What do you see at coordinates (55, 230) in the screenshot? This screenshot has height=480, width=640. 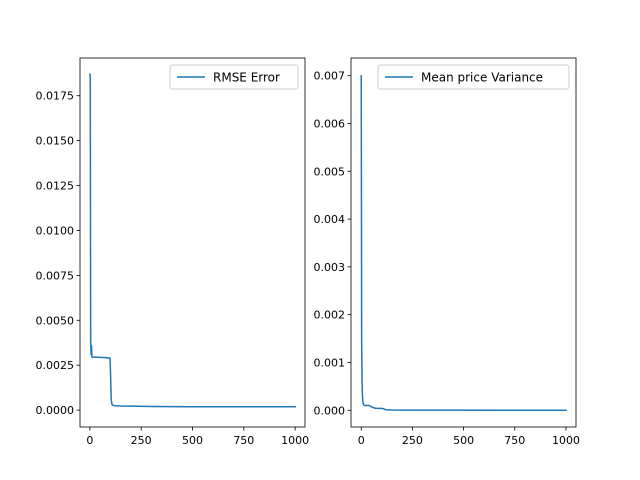 I see `y-tick-label: 0.0100` at bounding box center [55, 230].